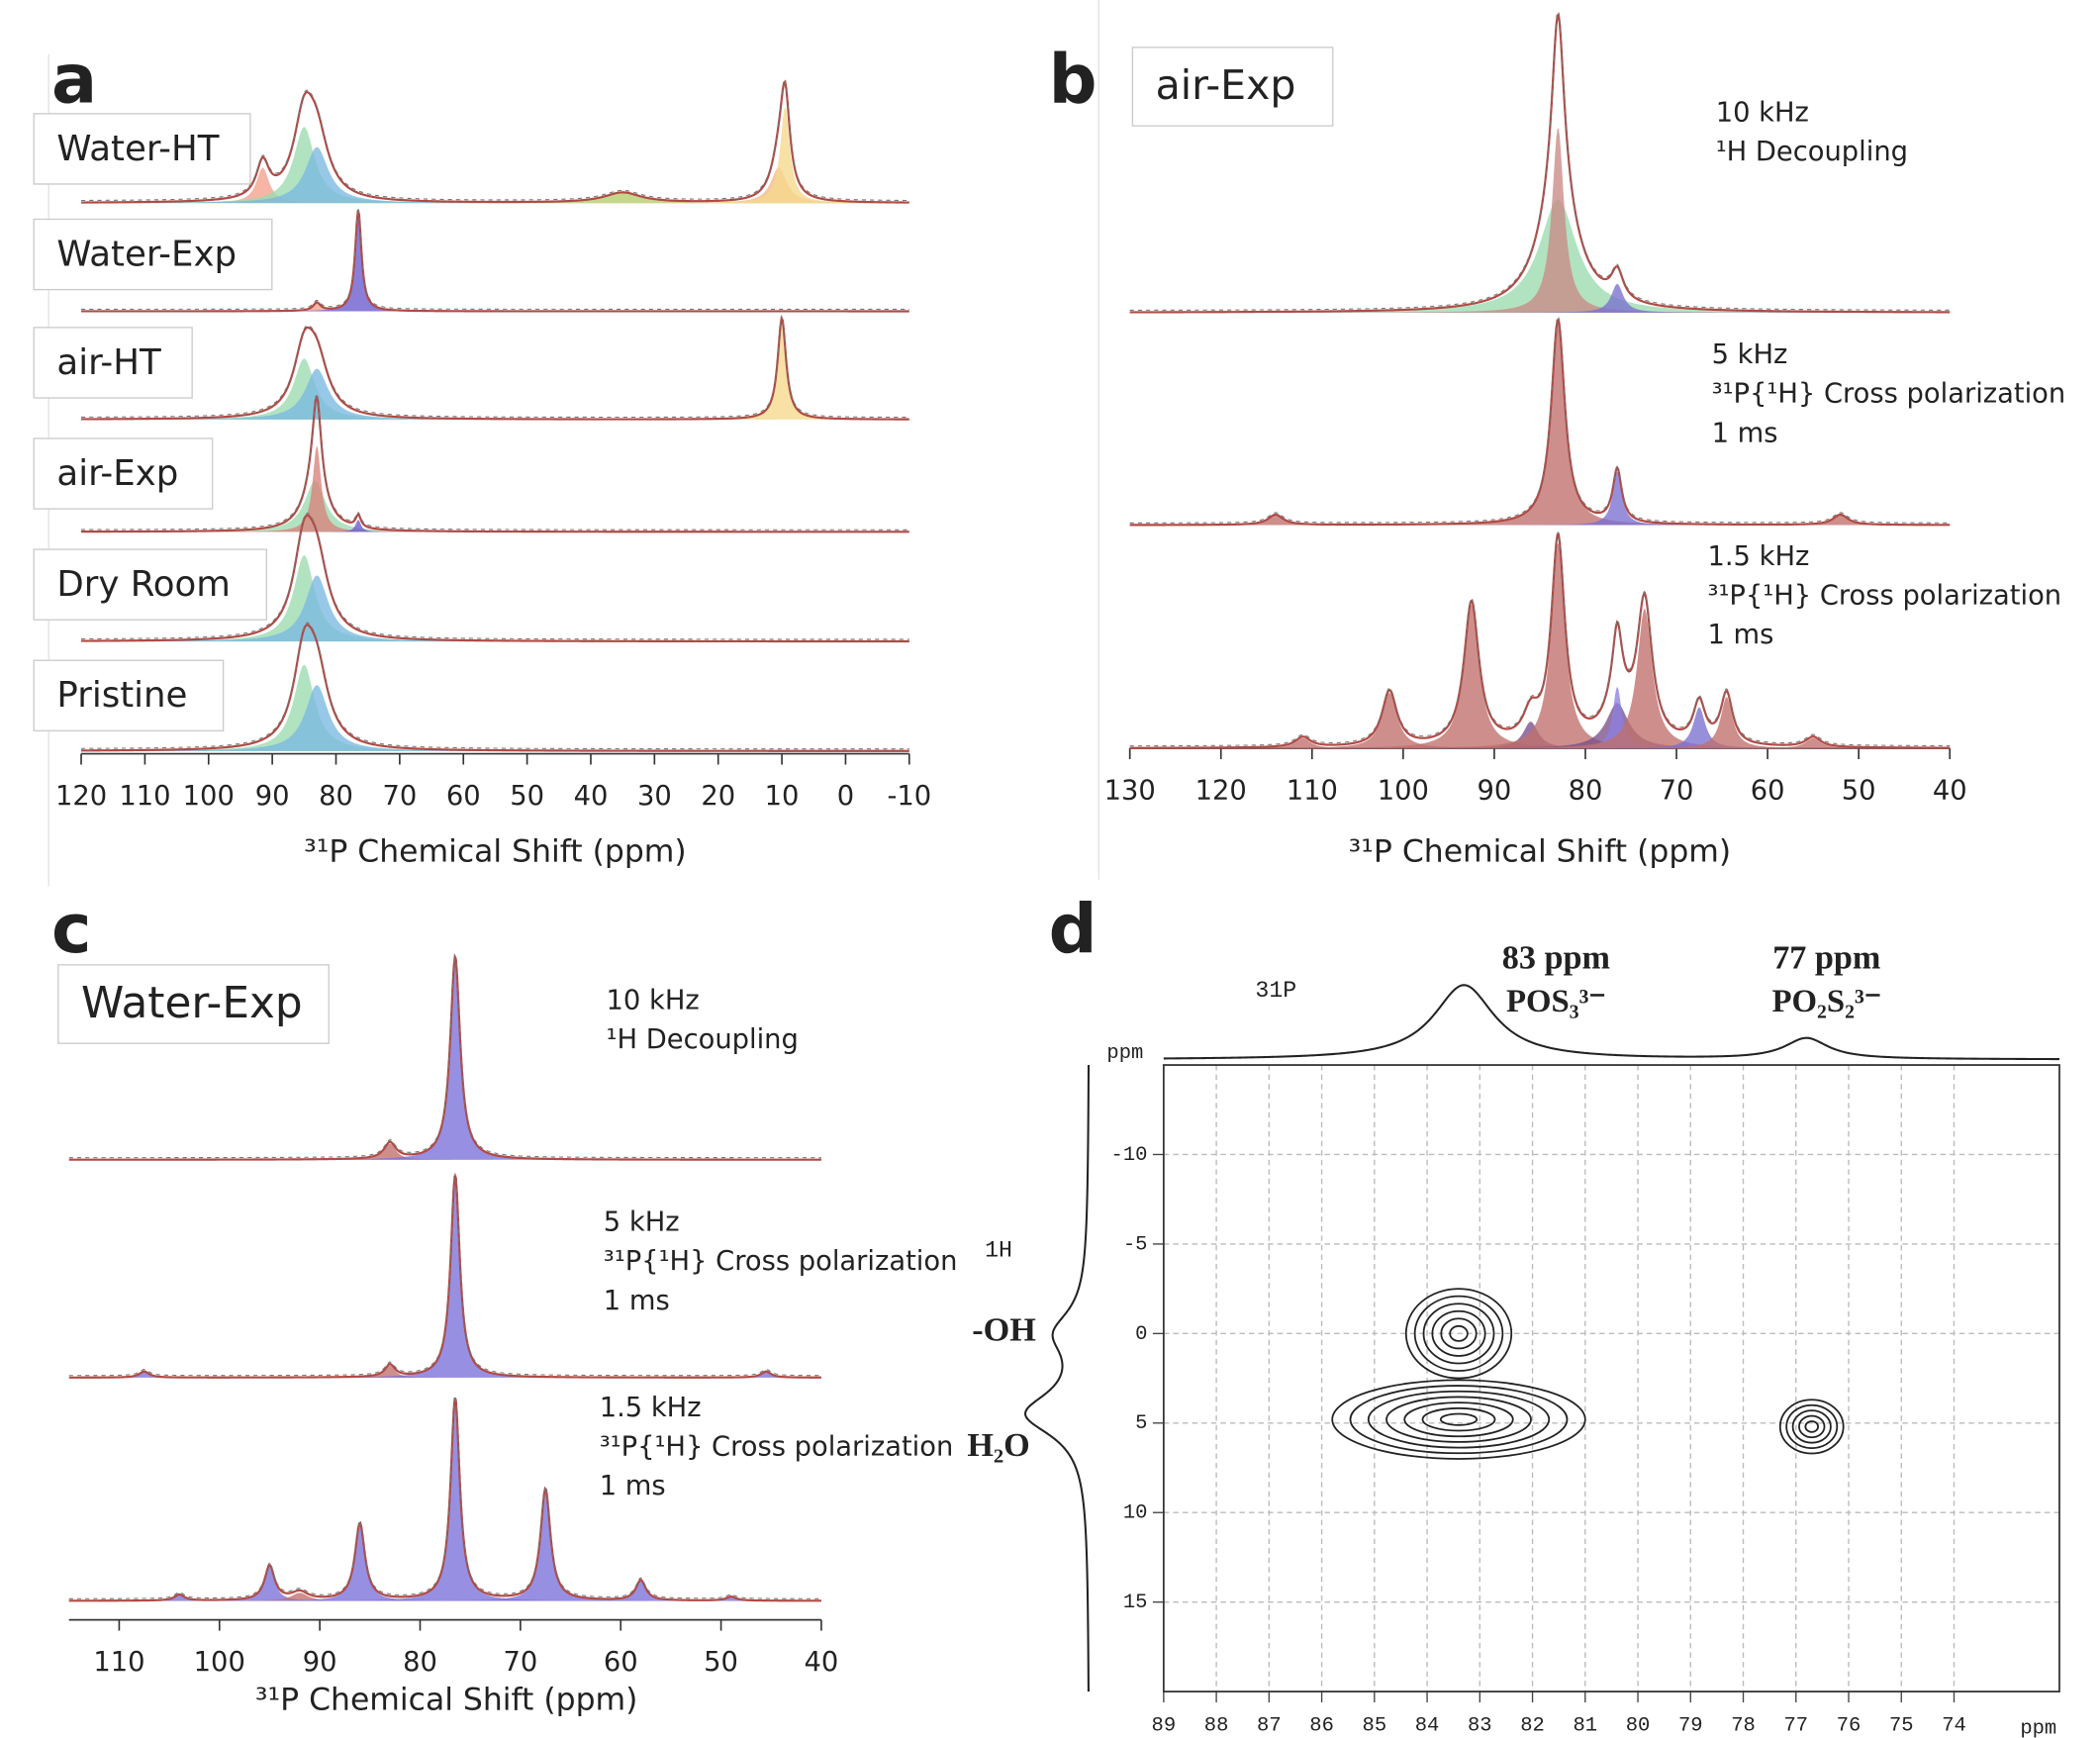 The image size is (2100, 1738). I want to click on trace-label: air-Exp, so click(117, 473).